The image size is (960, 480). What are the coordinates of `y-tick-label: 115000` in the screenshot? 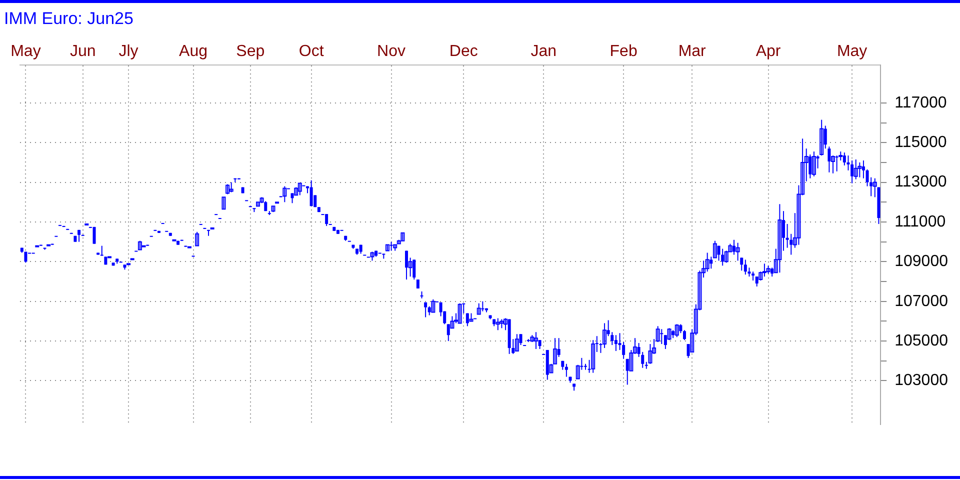 It's located at (920, 143).